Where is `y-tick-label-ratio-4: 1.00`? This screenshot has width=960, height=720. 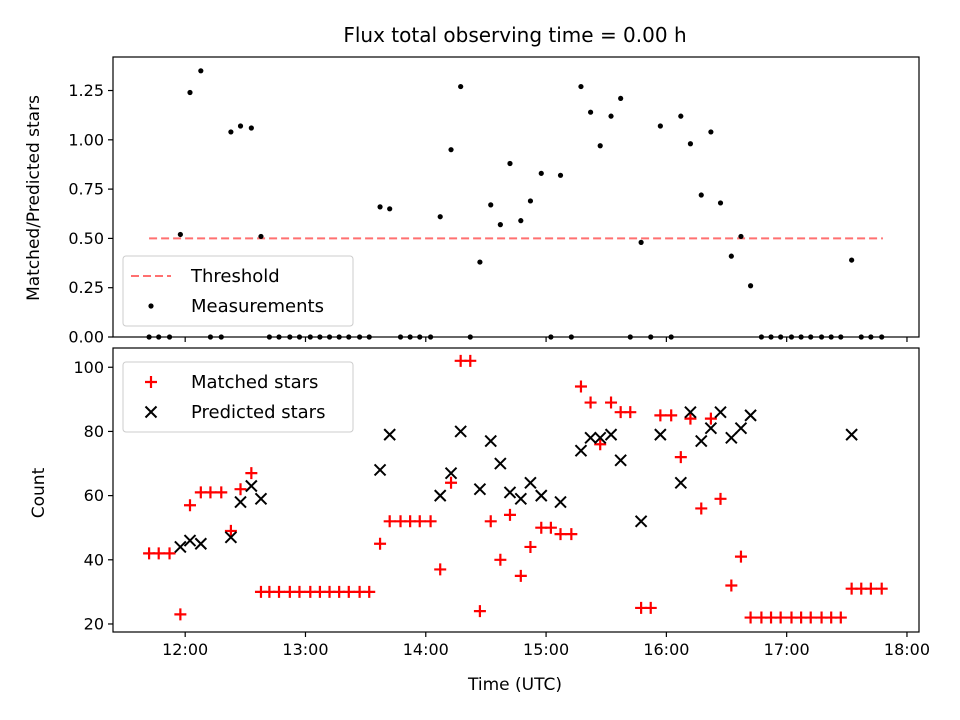 y-tick-label-ratio-4: 1.00 is located at coordinates (86, 139).